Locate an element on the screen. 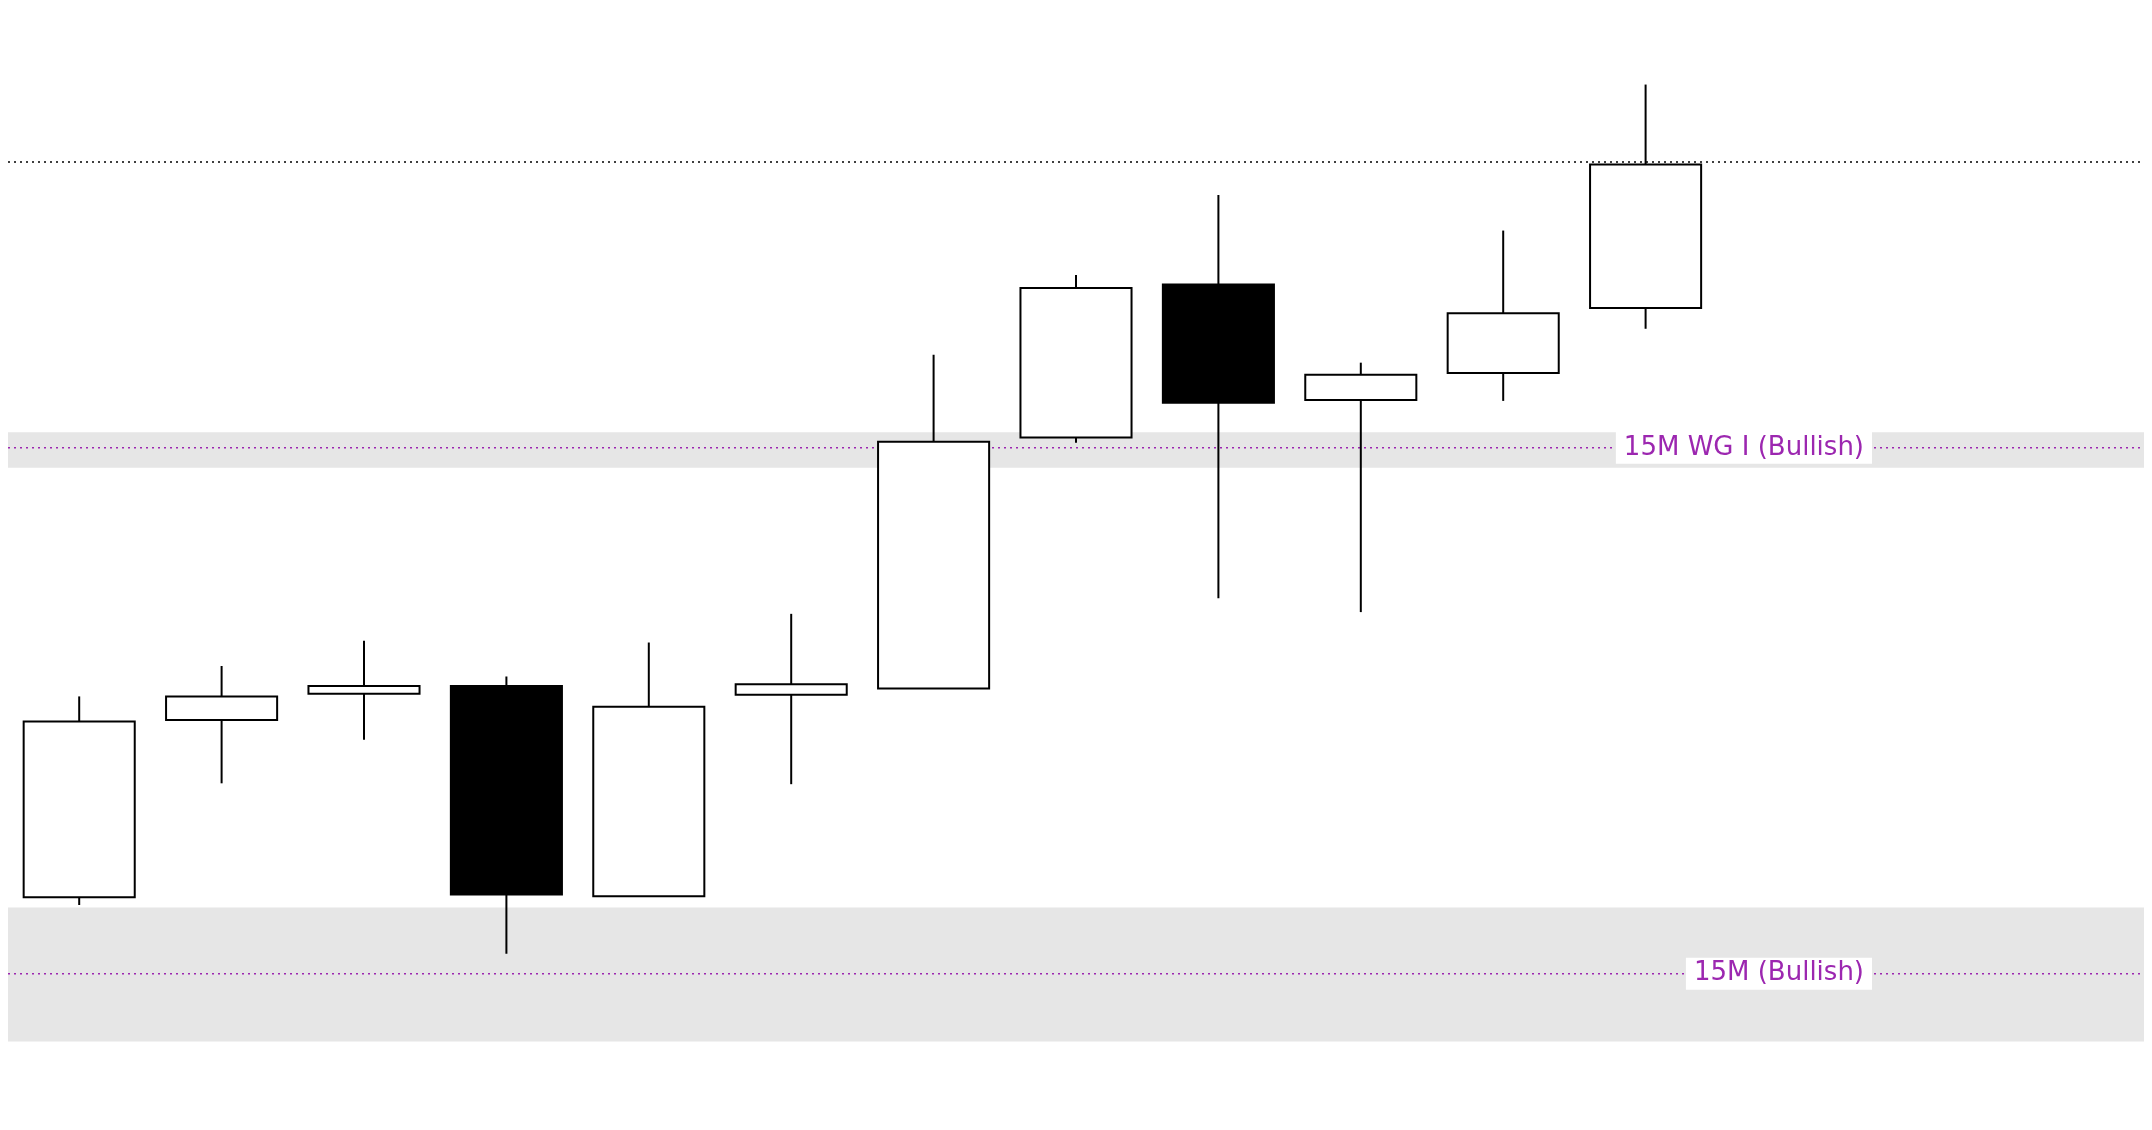 The width and height of the screenshot is (2152, 1130). ref-line-label: 15M (Bullish) is located at coordinates (1779, 971).